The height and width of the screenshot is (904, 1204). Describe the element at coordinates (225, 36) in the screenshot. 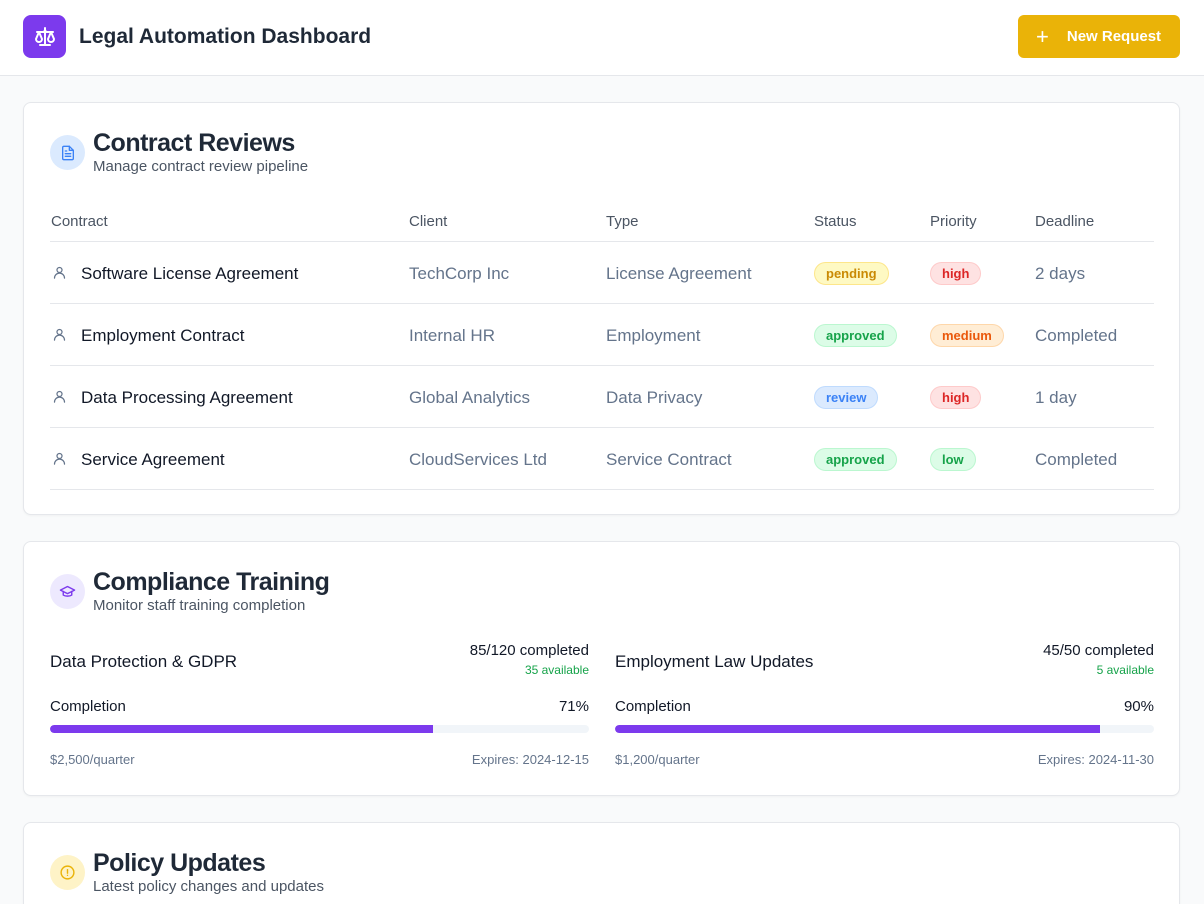

I see `app-title: Legal Automation Dashboard` at that location.